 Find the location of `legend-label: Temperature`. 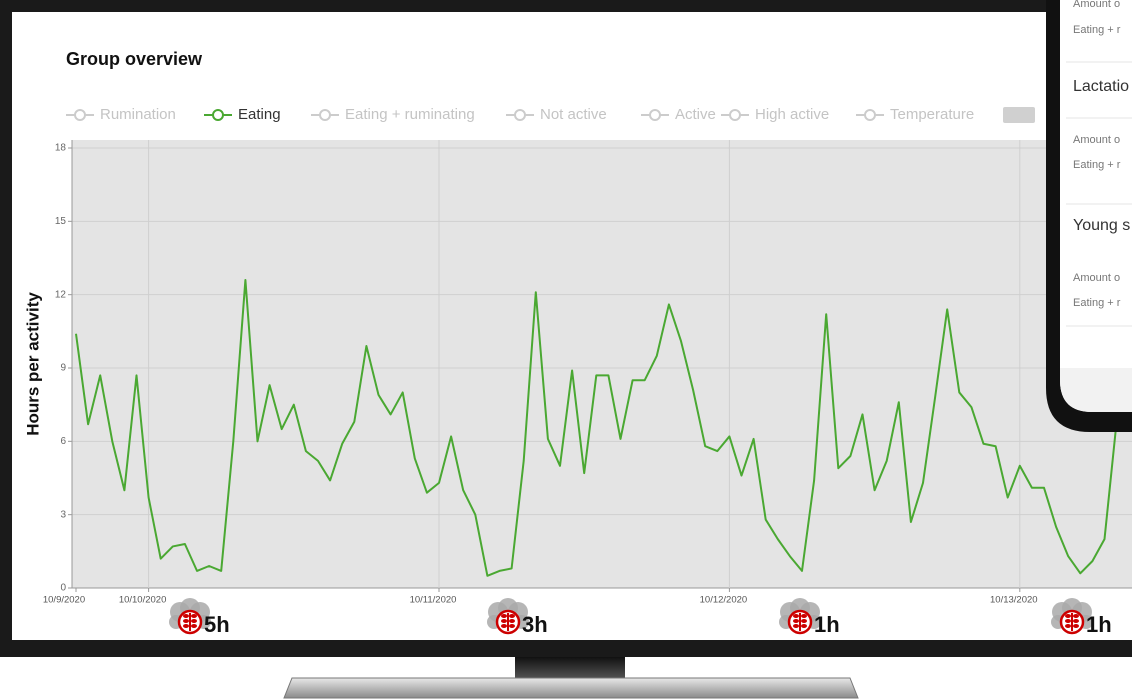

legend-label: Temperature is located at coordinates (932, 114).